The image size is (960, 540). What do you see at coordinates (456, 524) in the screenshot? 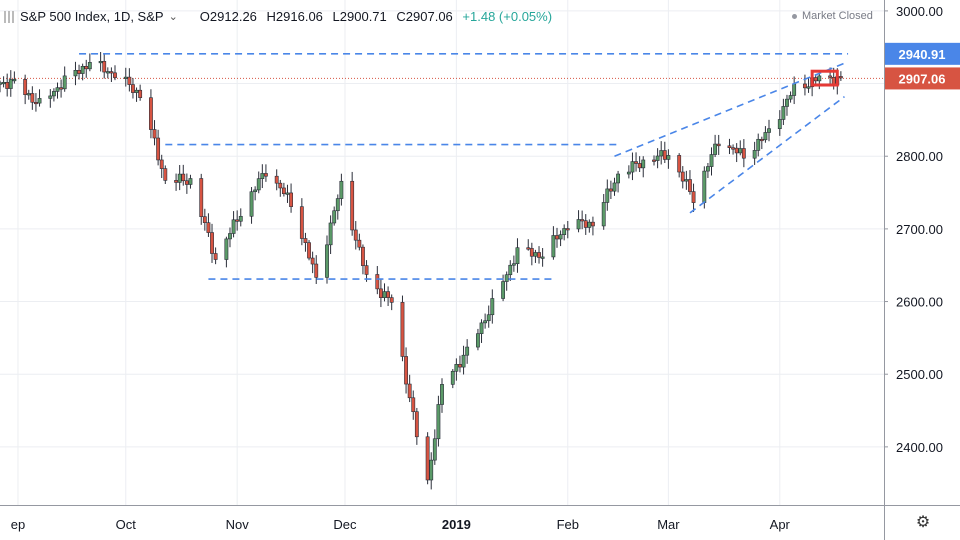
I see `x-tick-label: 2019` at bounding box center [456, 524].